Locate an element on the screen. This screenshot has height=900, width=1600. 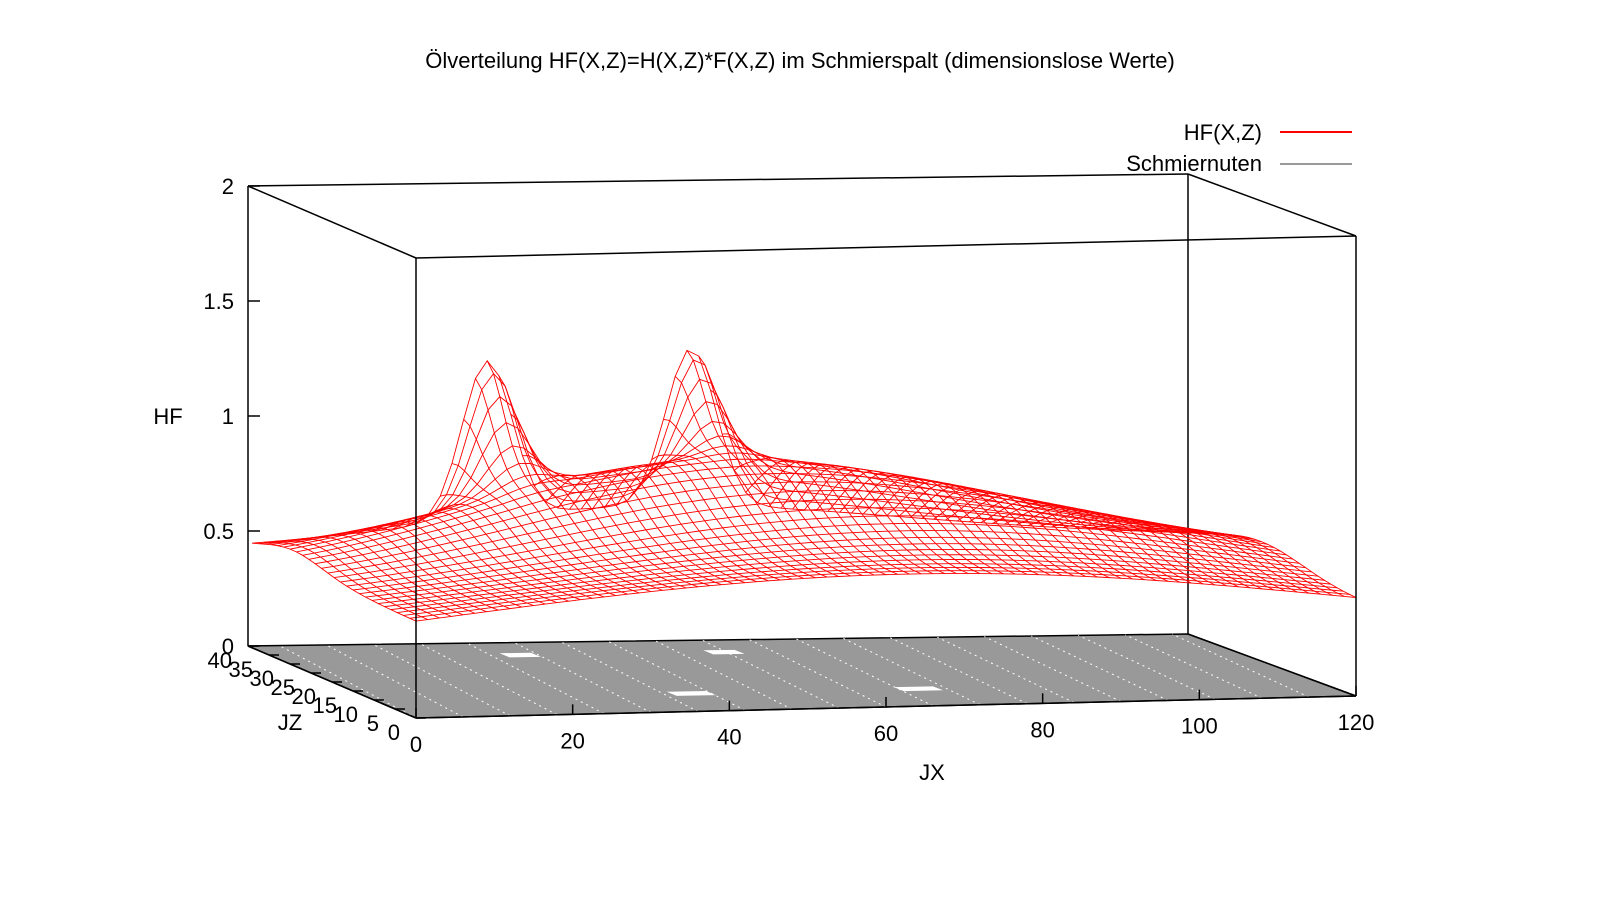
y-tick-label: 30 is located at coordinates (262, 678).